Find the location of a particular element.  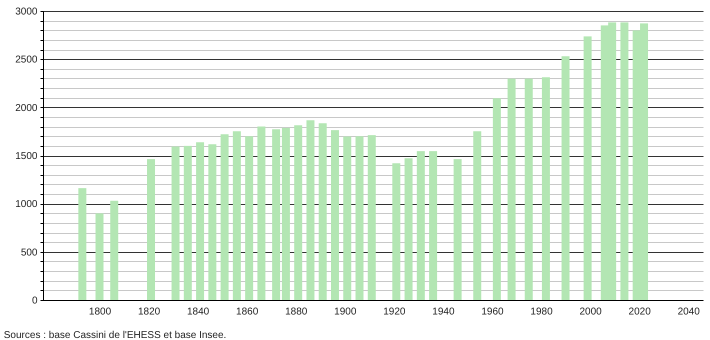

x-tick-label: 1960 is located at coordinates (492, 312).